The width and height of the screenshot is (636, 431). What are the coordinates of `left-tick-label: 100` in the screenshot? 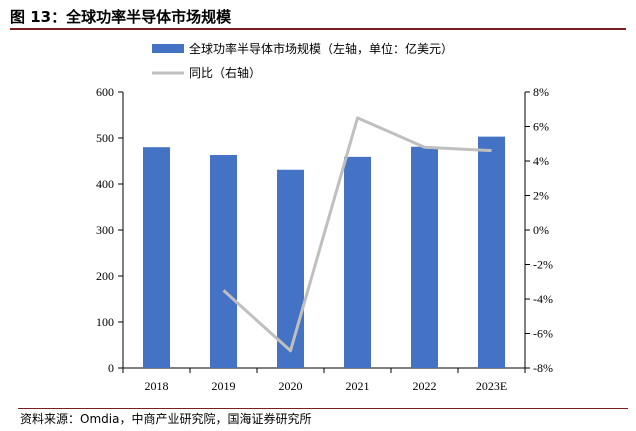 It's located at (105, 322).